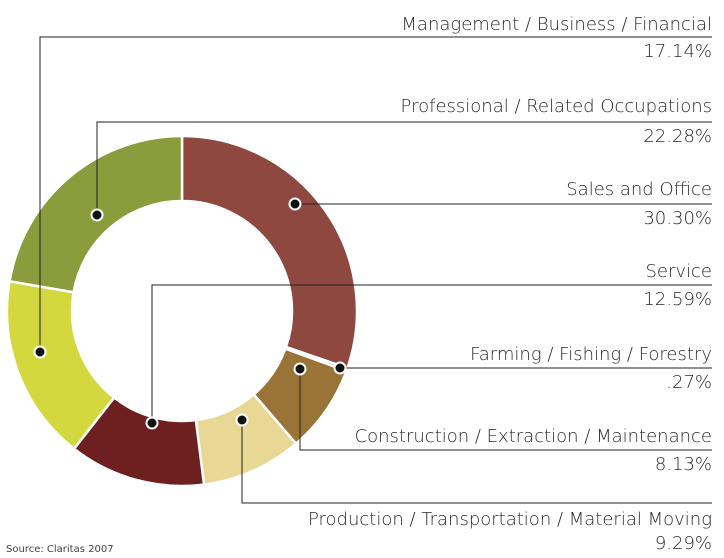  I want to click on category-label: Professional / Related Occupations, so click(556, 106).